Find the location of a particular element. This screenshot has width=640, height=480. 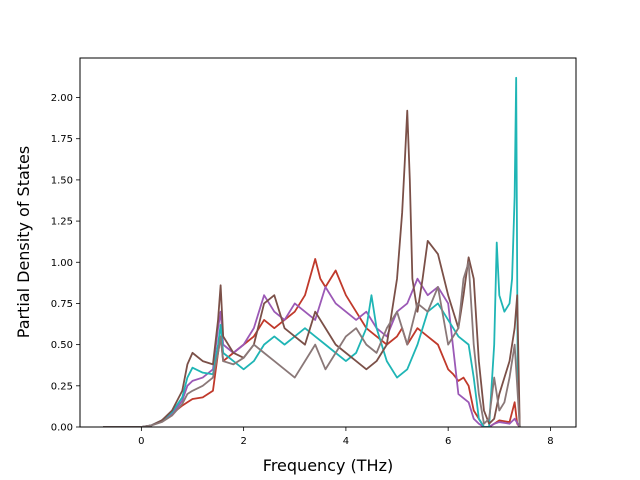

y-tick-label: 1.75 is located at coordinates (62, 139).